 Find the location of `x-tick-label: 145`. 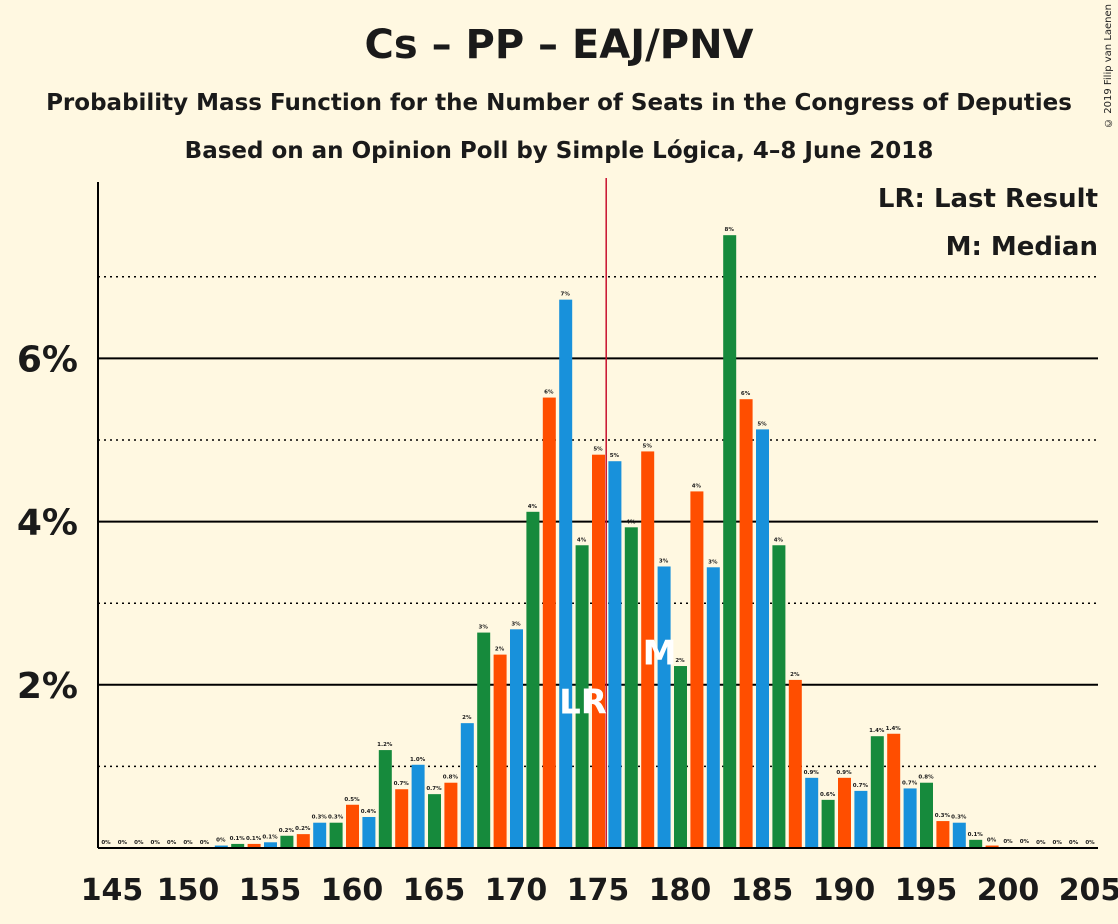

x-tick-label: 145 is located at coordinates (112, 890).